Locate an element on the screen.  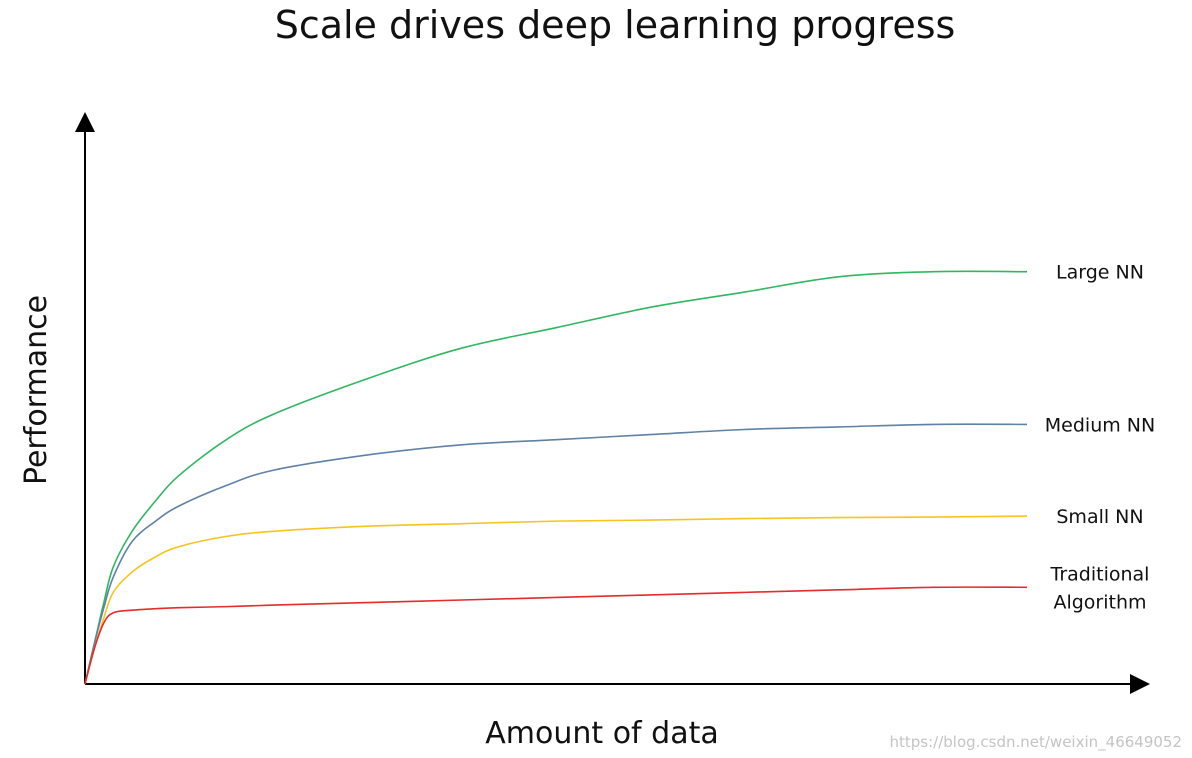
series-label-line: Large NN is located at coordinates (1100, 273).